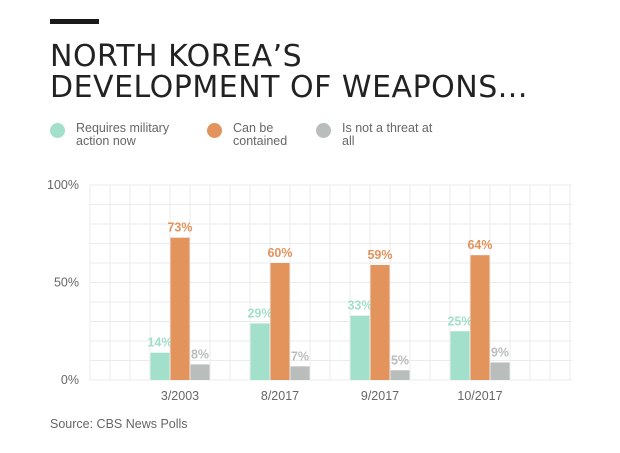 This screenshot has height=453, width=620. Describe the element at coordinates (259, 313) in the screenshot. I see `data-label: 29%` at that location.